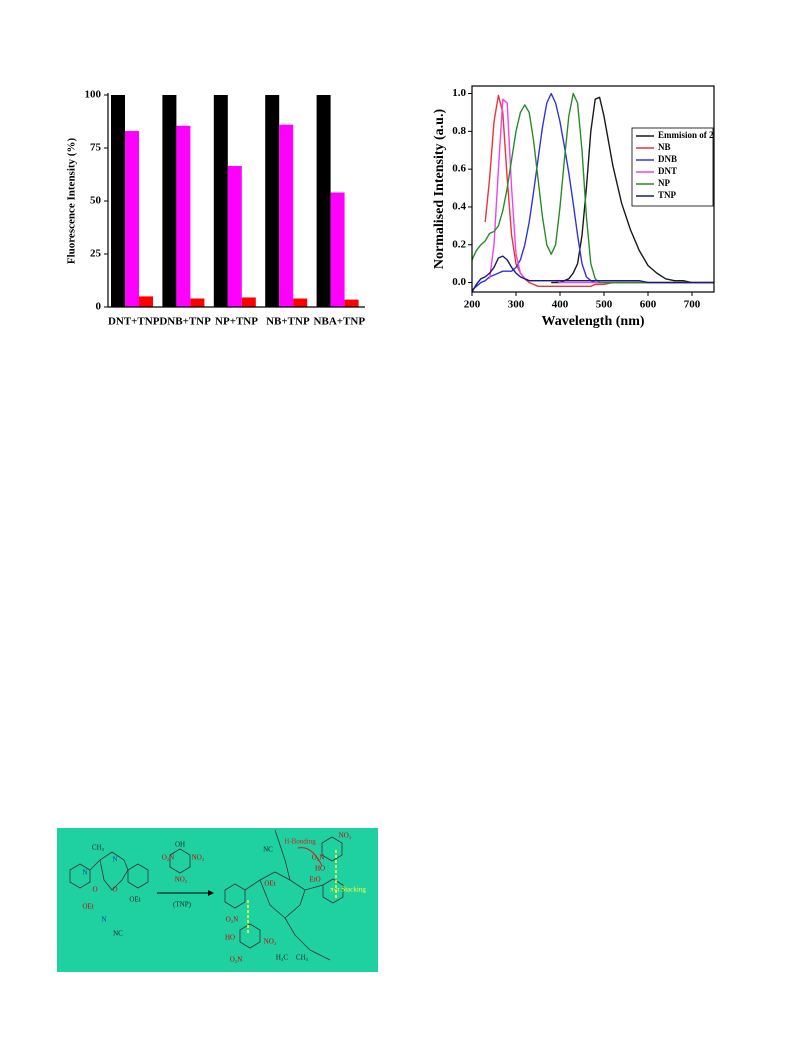 The width and height of the screenshot is (793, 1057). I want to click on y-tick-label: 0.8, so click(459, 131).